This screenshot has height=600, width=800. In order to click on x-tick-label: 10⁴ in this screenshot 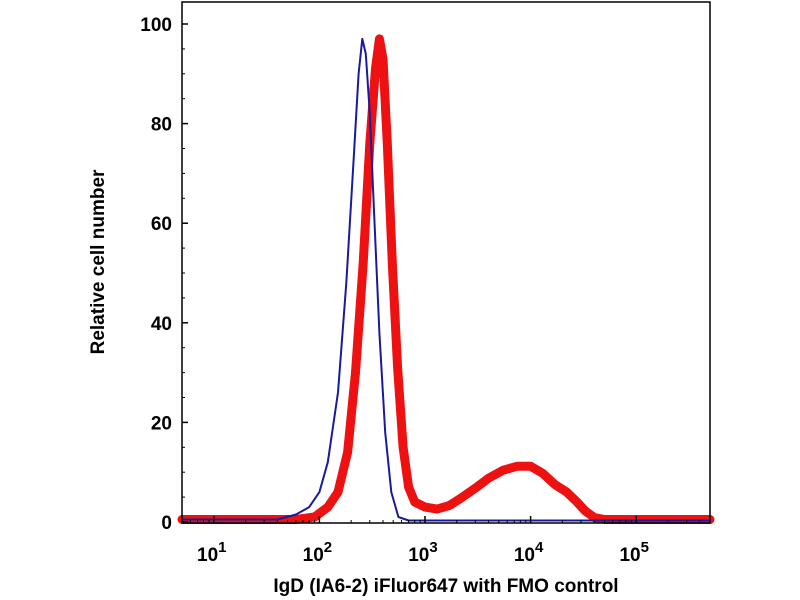, I will do `click(529, 552)`.